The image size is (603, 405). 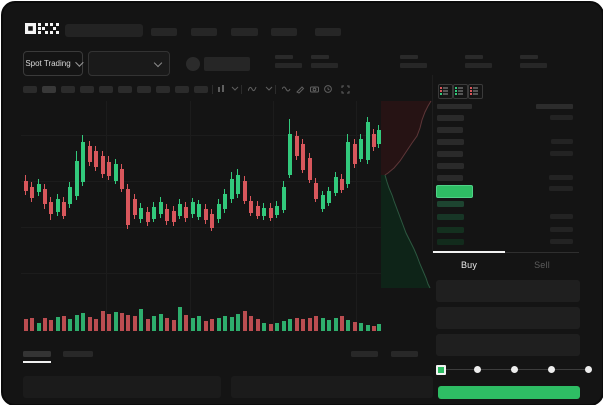 I want to click on book-combined-icon, so click(x=445, y=91).